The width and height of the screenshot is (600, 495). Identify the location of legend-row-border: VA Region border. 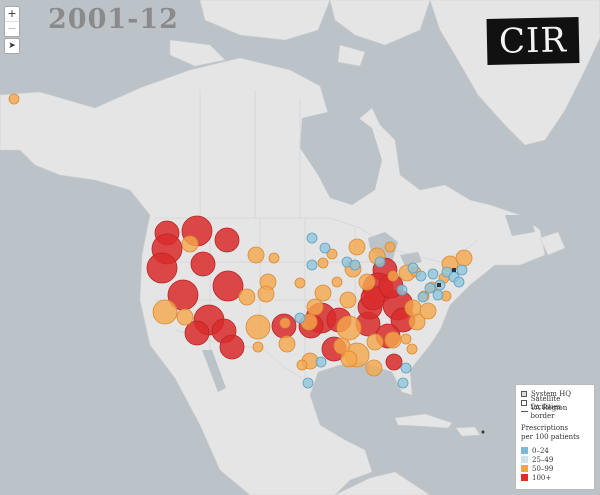
(555, 412).